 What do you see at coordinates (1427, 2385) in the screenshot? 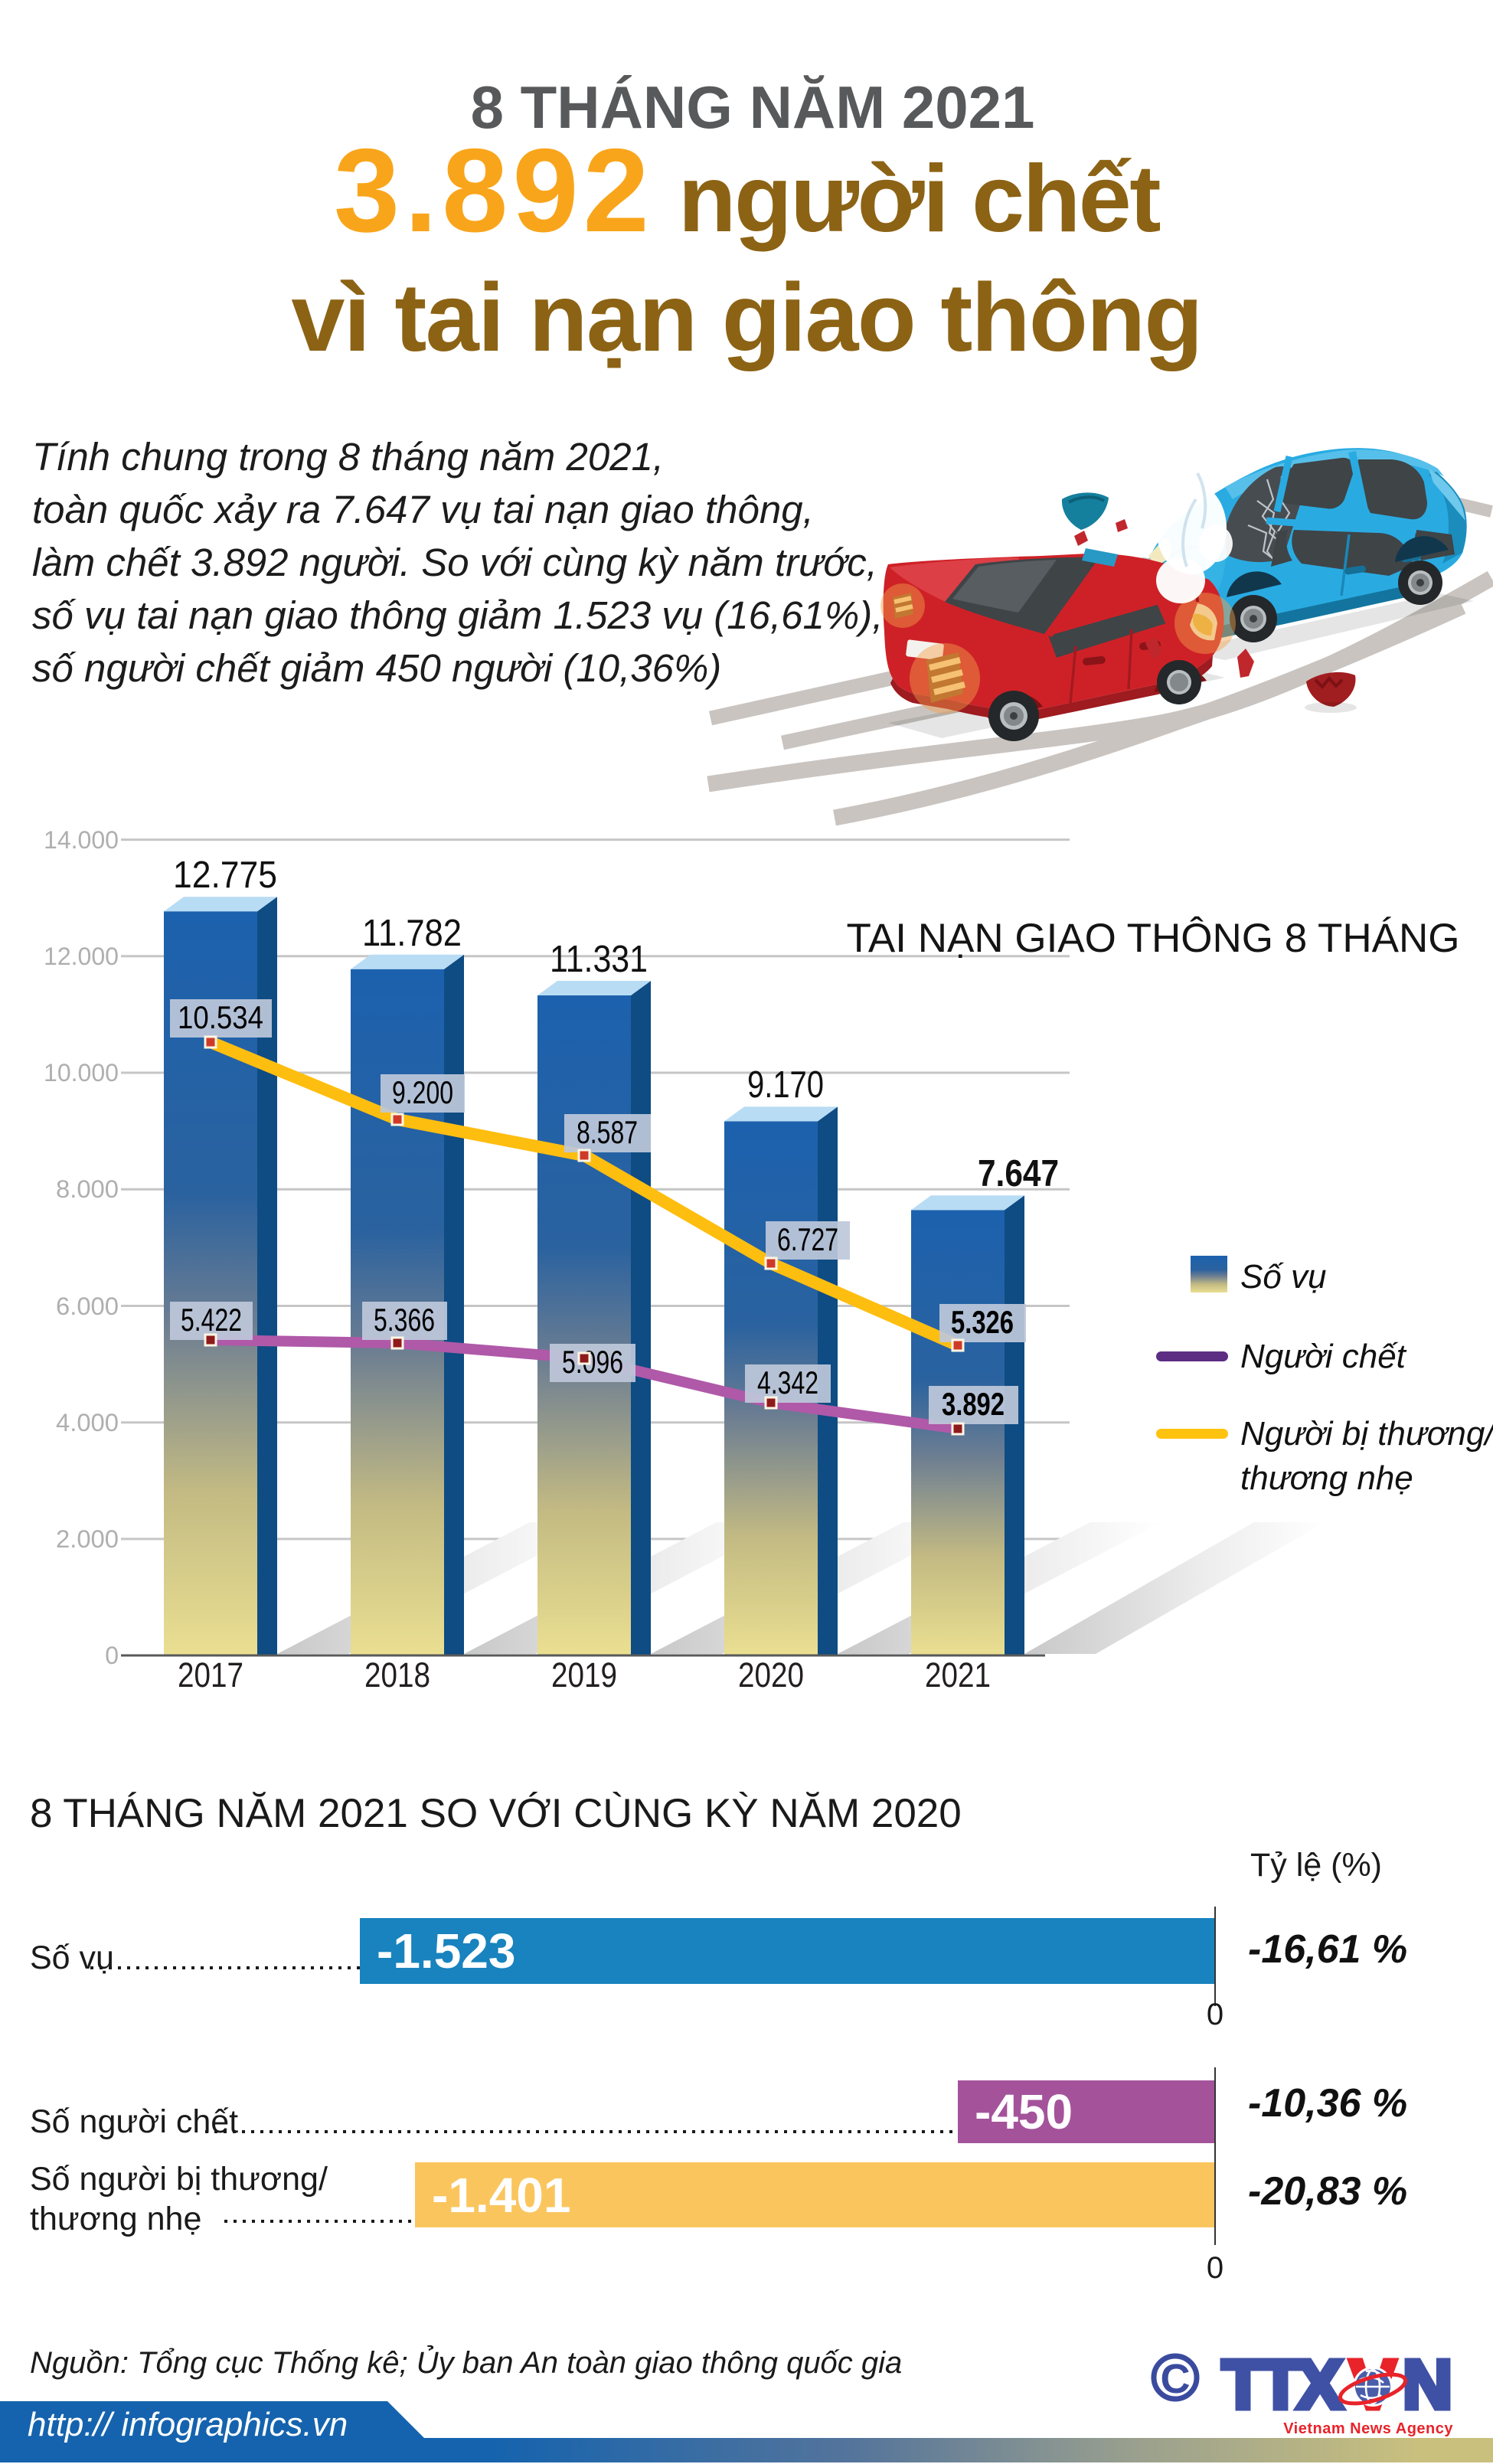
I see `svg-text: N` at bounding box center [1427, 2385].